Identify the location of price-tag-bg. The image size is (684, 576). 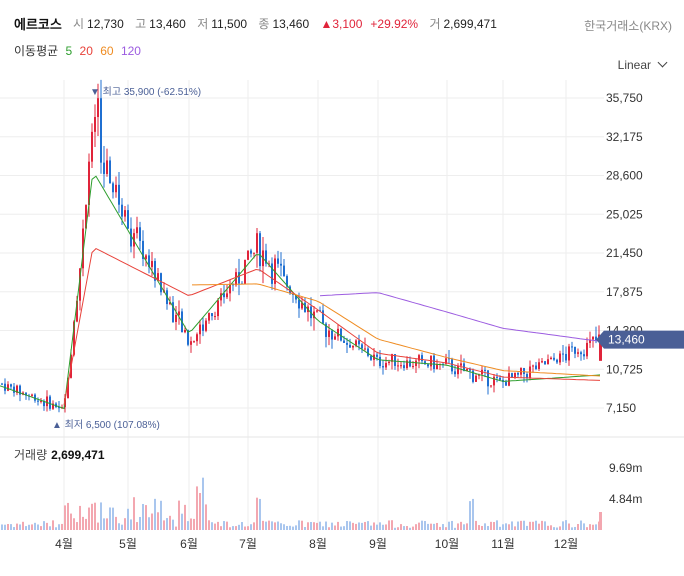
(640, 339).